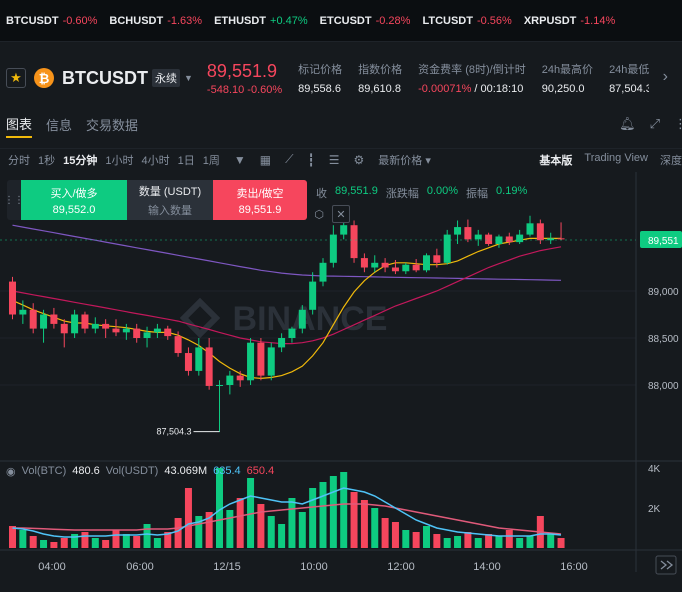  I want to click on view-depth: 深度, so click(671, 160).